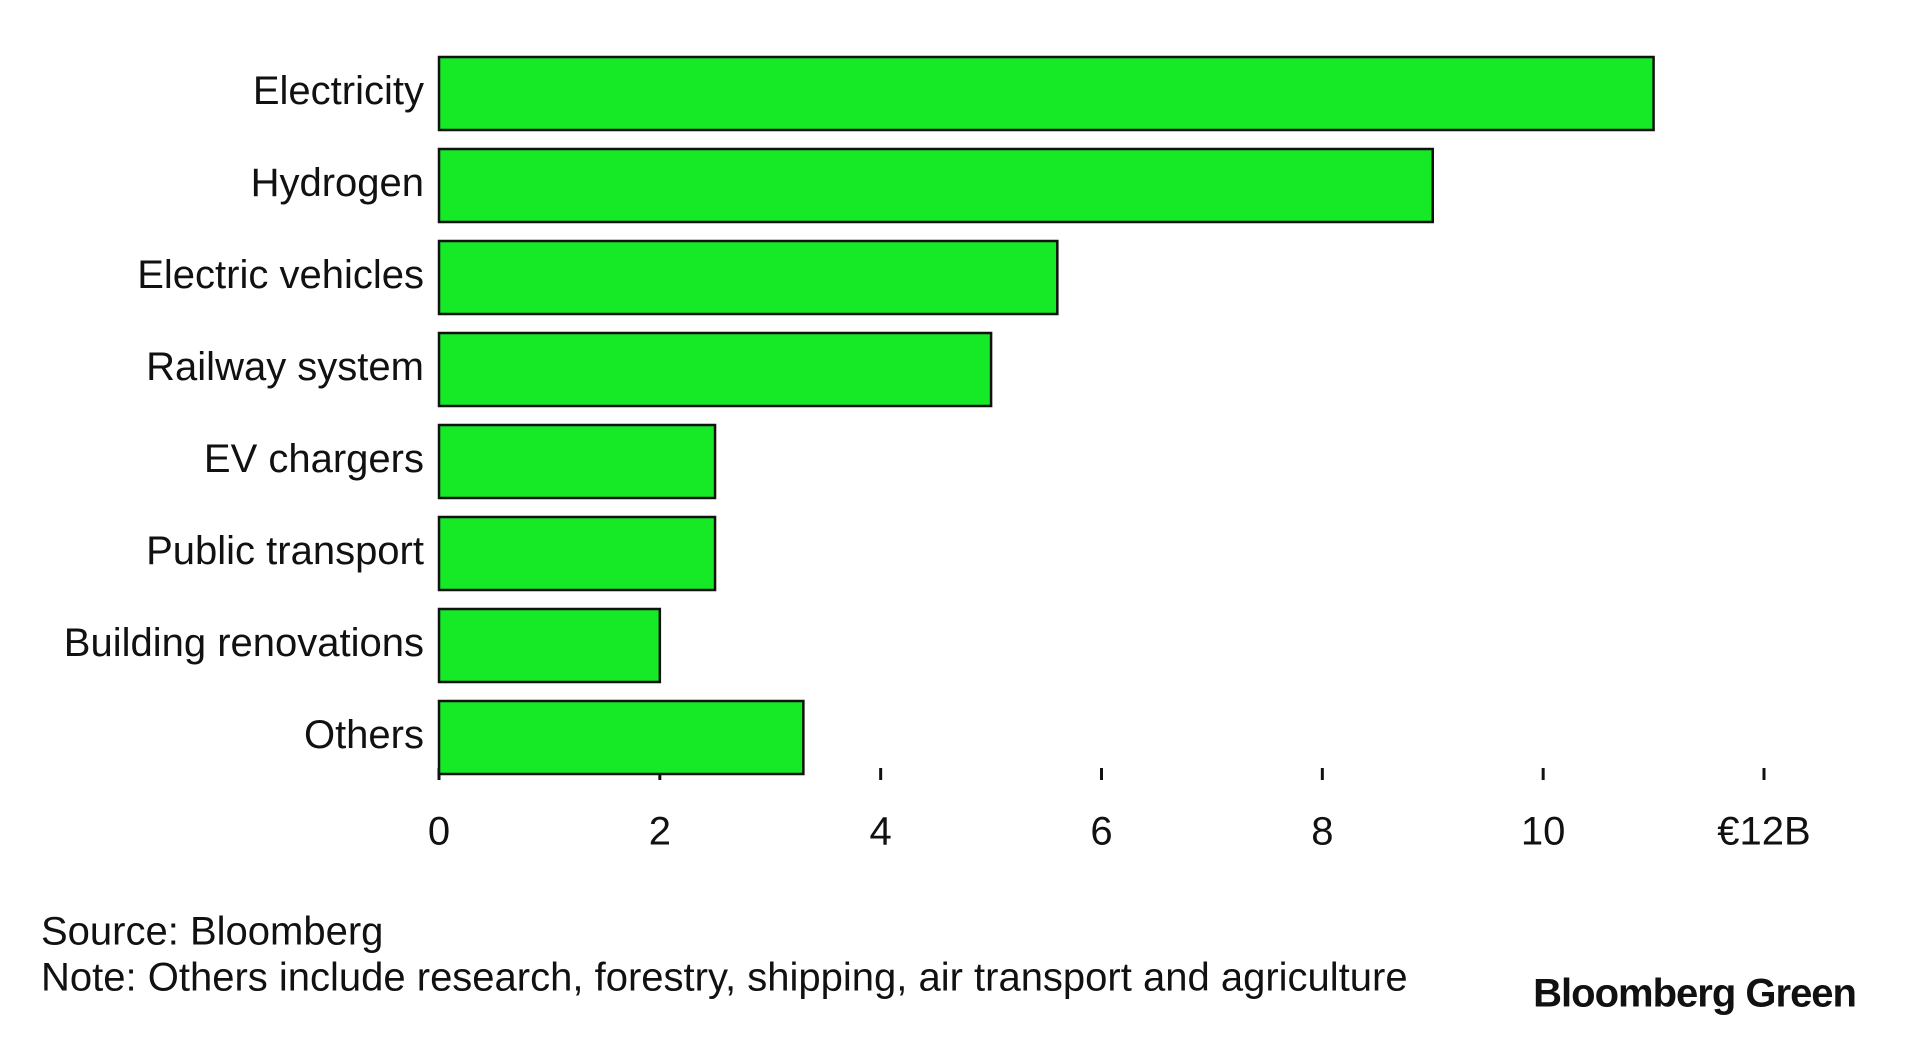 This screenshot has height=1053, width=1920. I want to click on x-tick-label: 2, so click(660, 832).